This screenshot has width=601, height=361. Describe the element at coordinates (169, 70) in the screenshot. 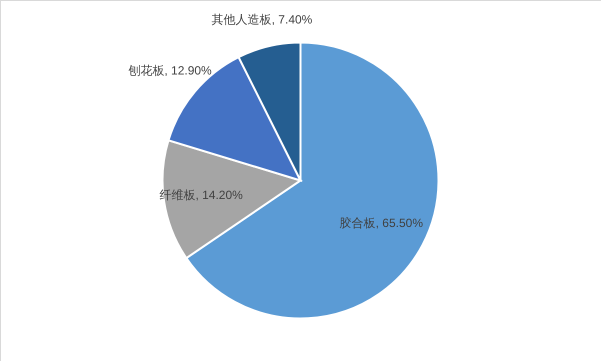

I see `slice-label: 刨花板, 12.90%` at that location.